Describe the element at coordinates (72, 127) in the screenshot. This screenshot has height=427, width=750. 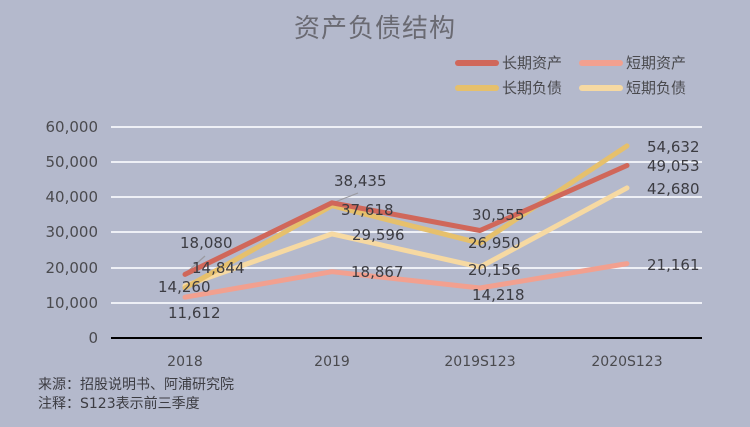
I see `y-tick-label: 60,000` at that location.